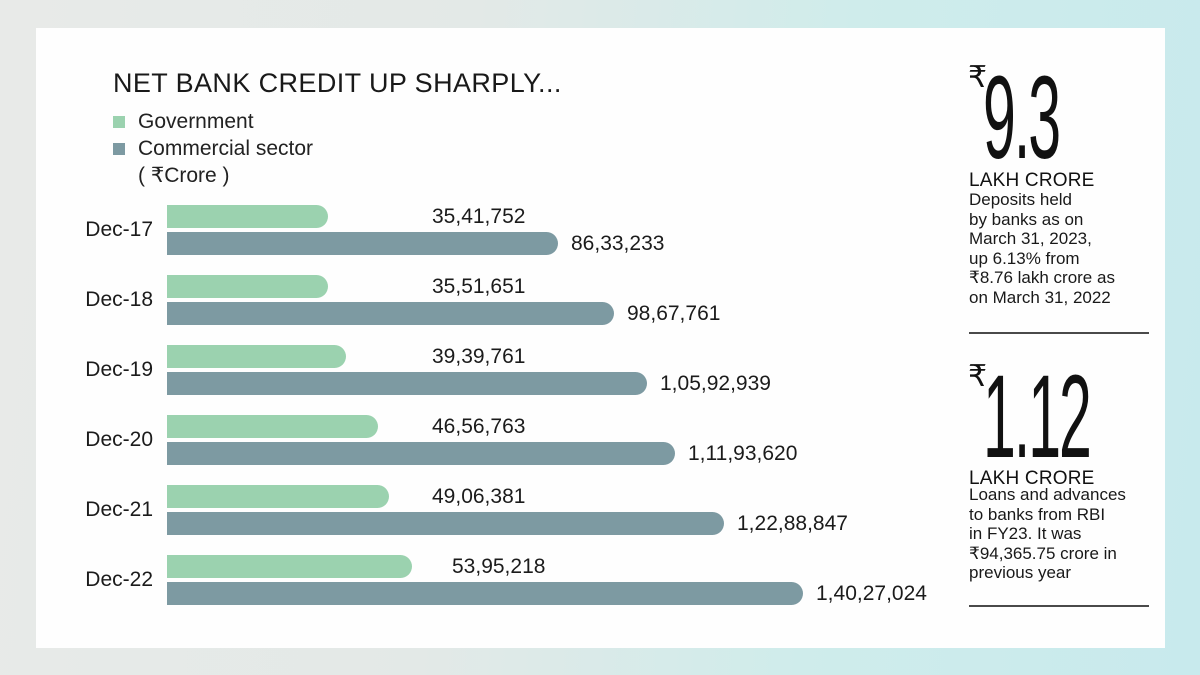  Describe the element at coordinates (479, 426) in the screenshot. I see `government-value-label: 46,56,763` at that location.